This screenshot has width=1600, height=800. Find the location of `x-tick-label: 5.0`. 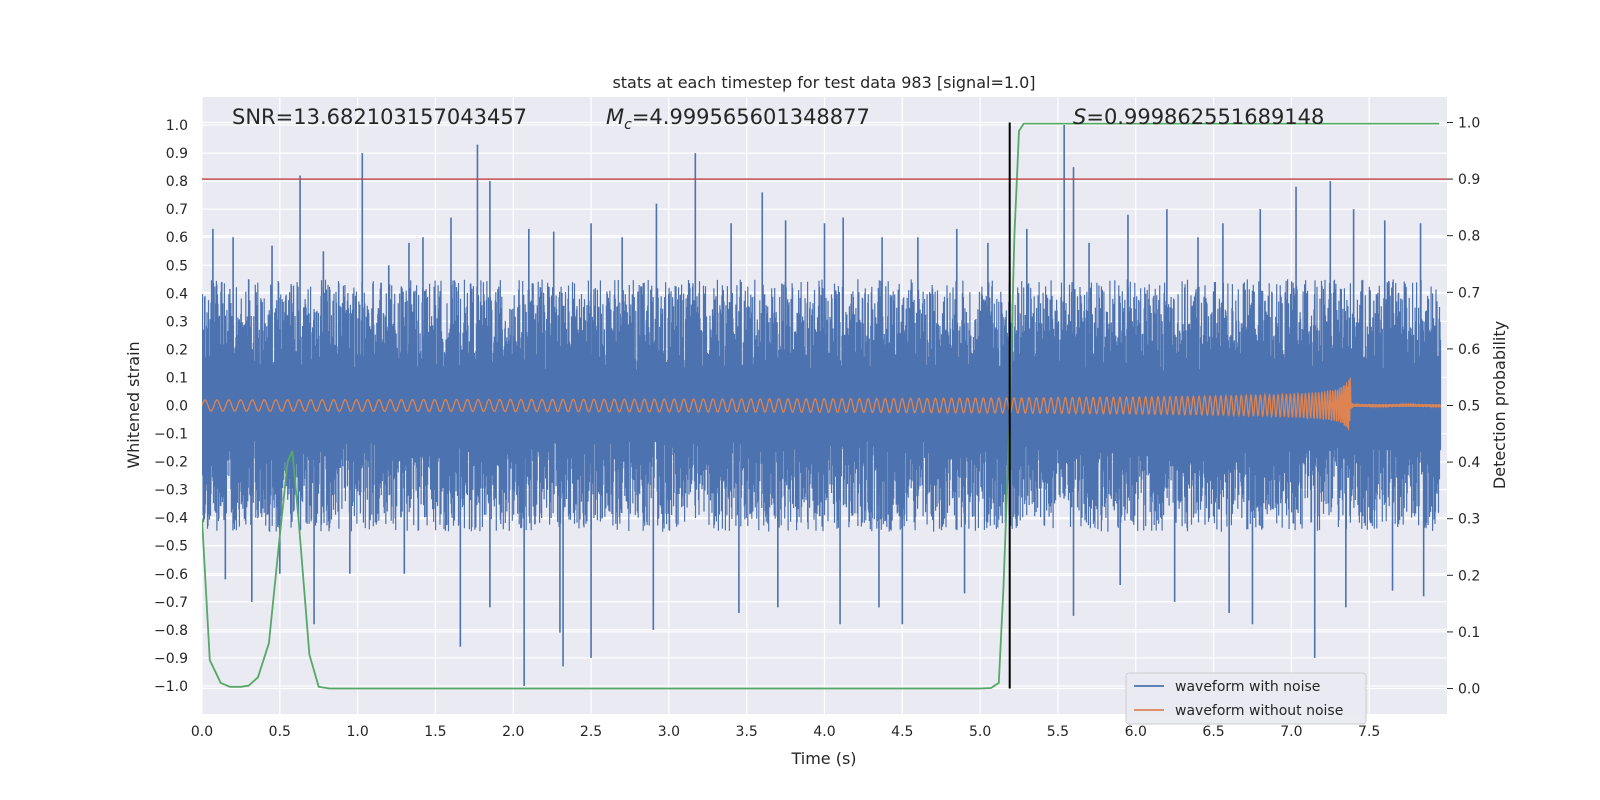

x-tick-label: 5.0 is located at coordinates (980, 732).